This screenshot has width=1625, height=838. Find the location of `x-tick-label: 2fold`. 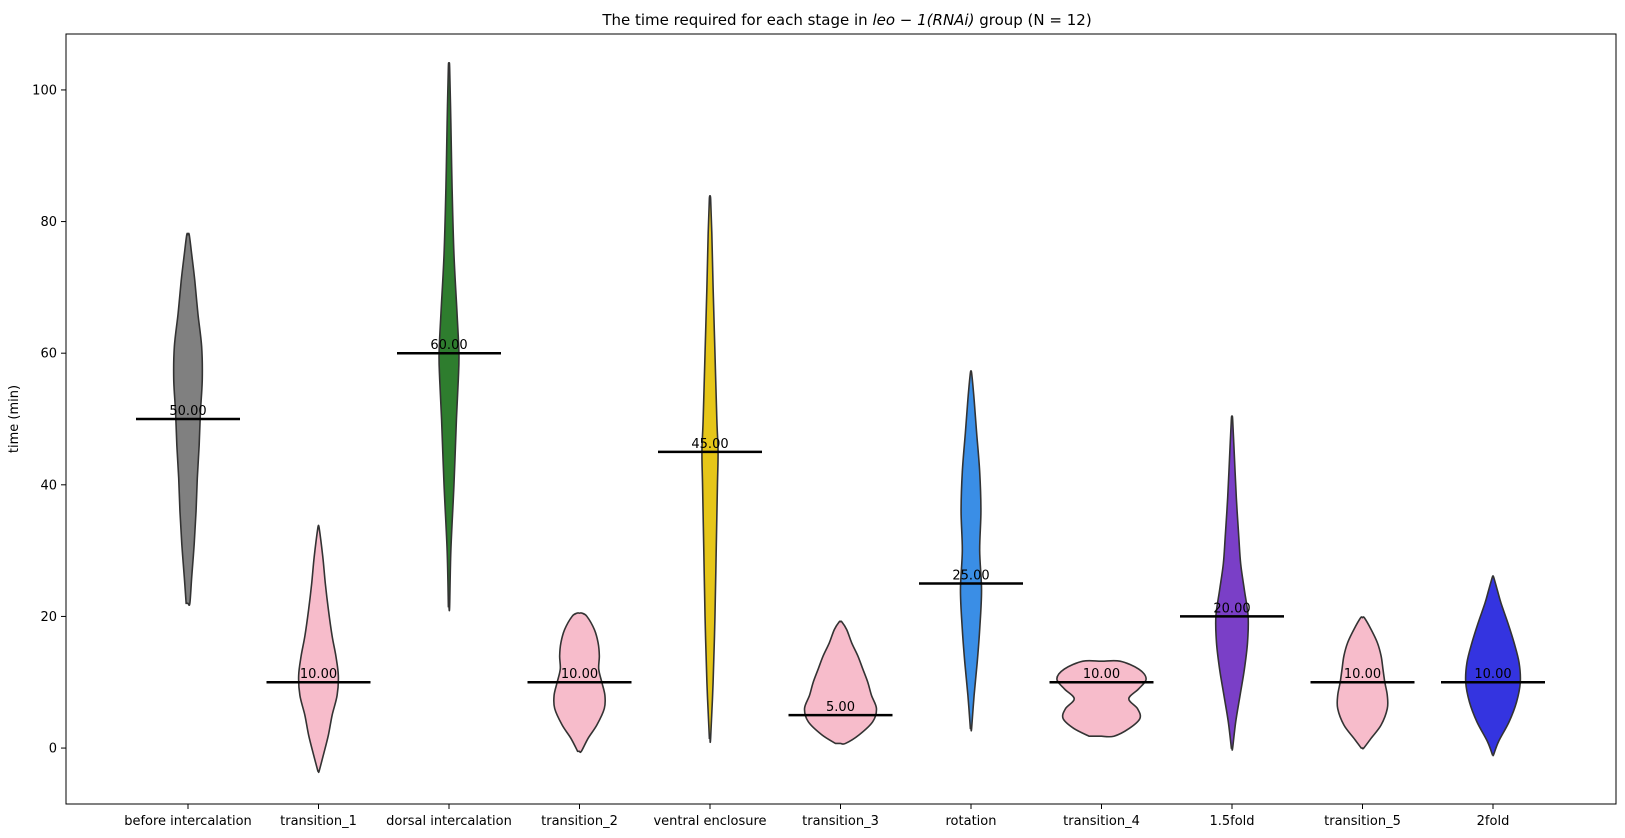

x-tick-label: 2fold is located at coordinates (1493, 821).